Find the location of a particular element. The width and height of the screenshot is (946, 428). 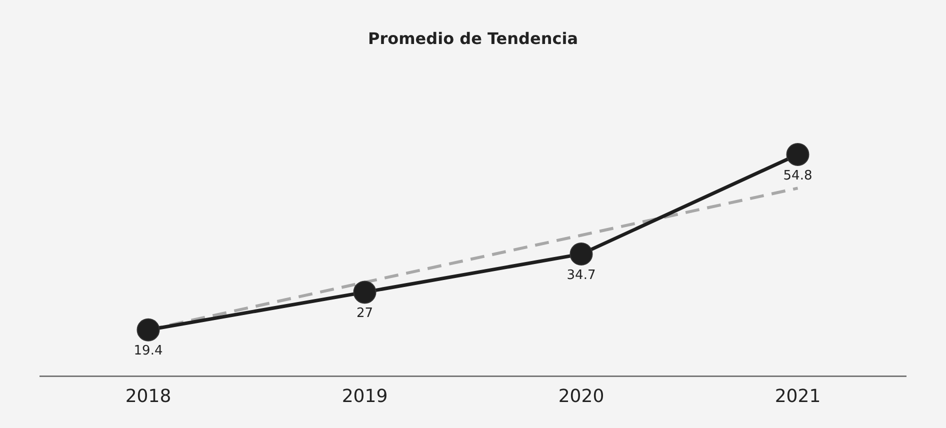

x-tick-label: 2021 is located at coordinates (797, 396).